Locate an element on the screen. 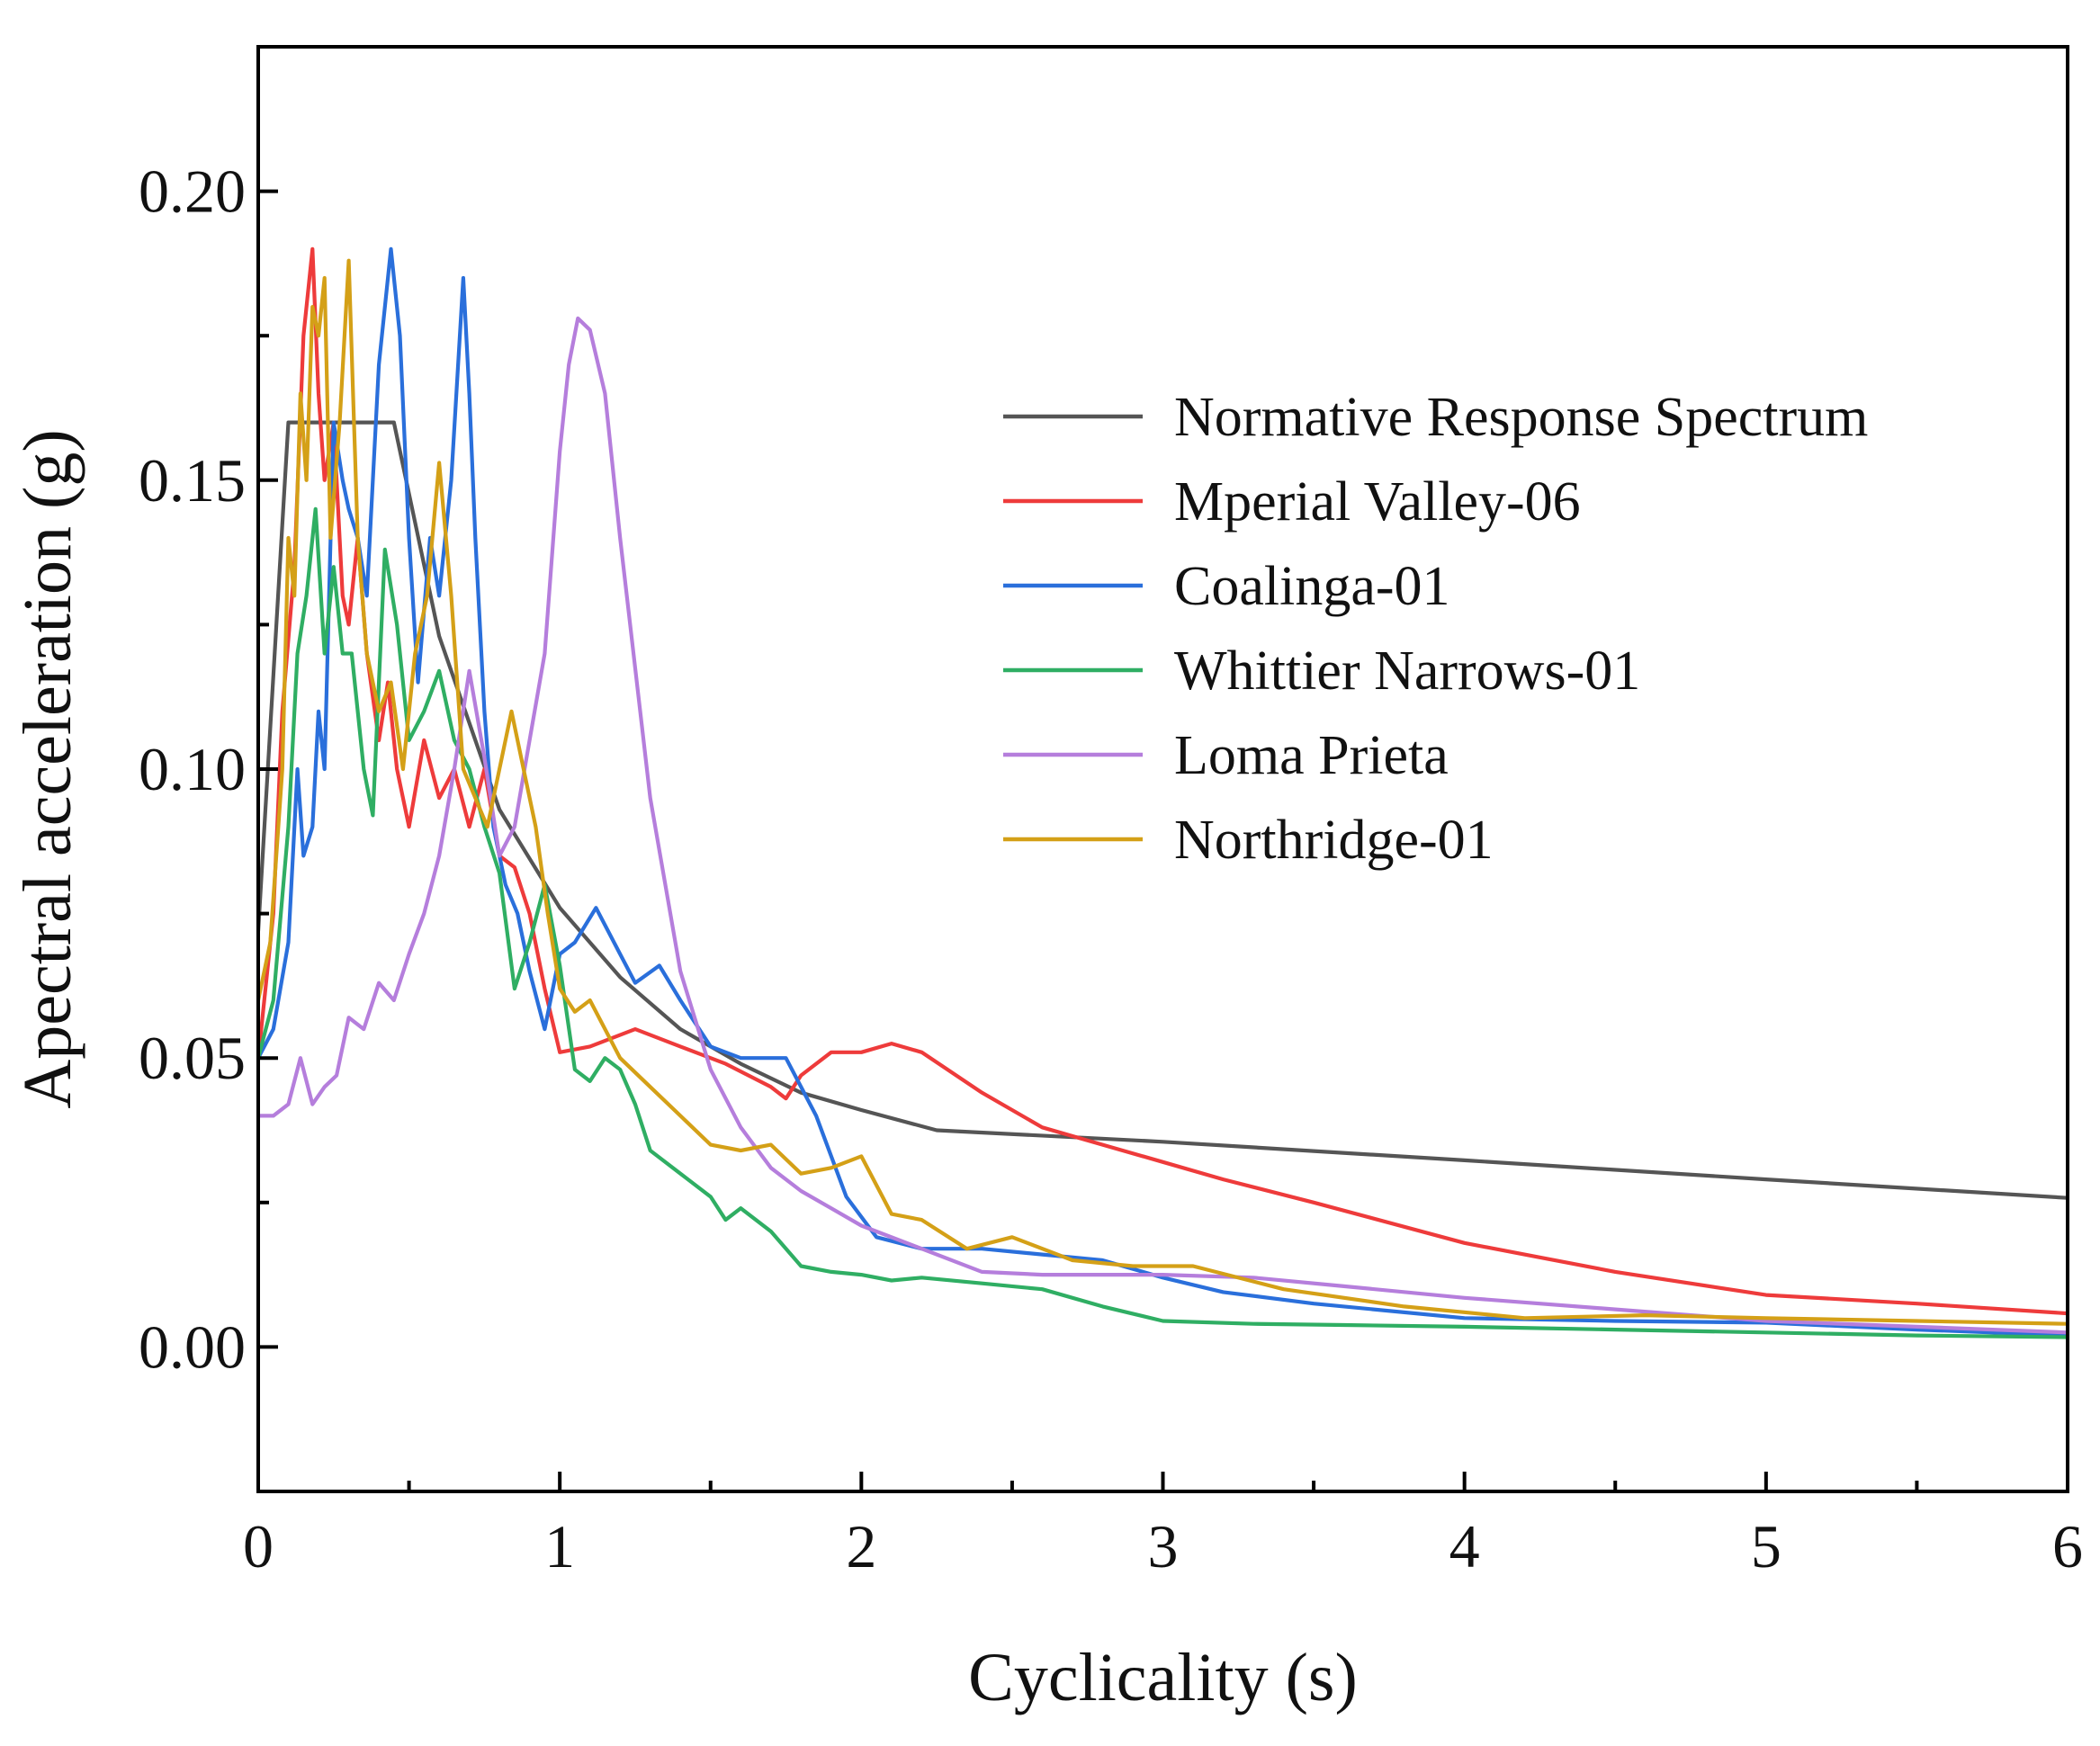 The image size is (2100, 1746). legend-label-6: Northridge-01 is located at coordinates (1334, 840).